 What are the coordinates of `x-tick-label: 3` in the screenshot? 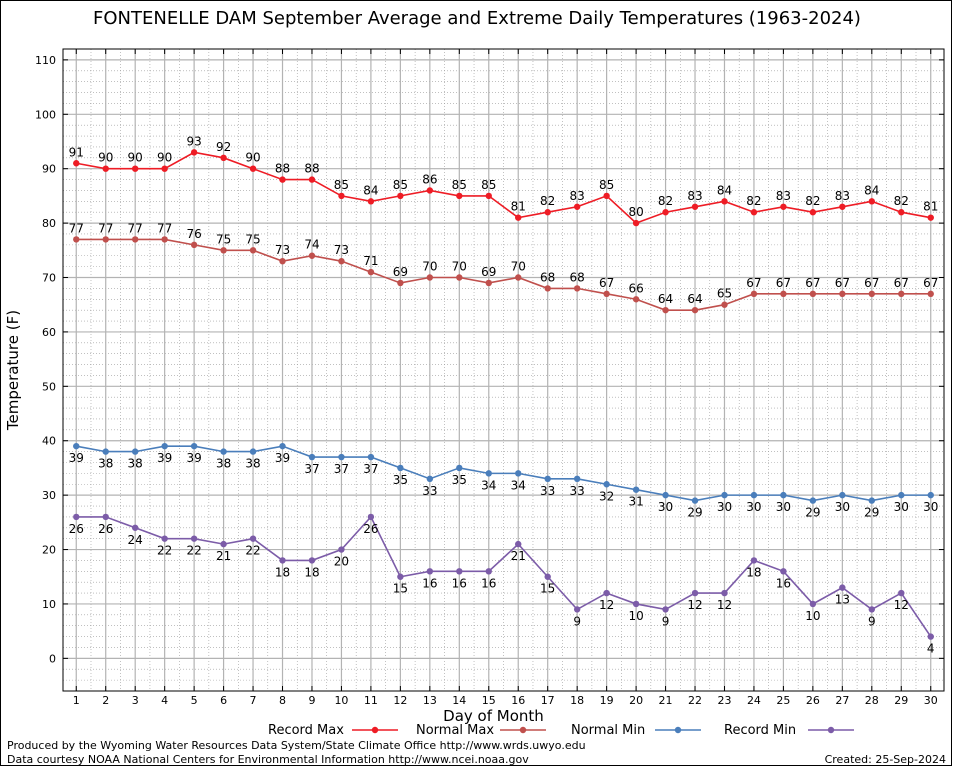 It's located at (135, 700).